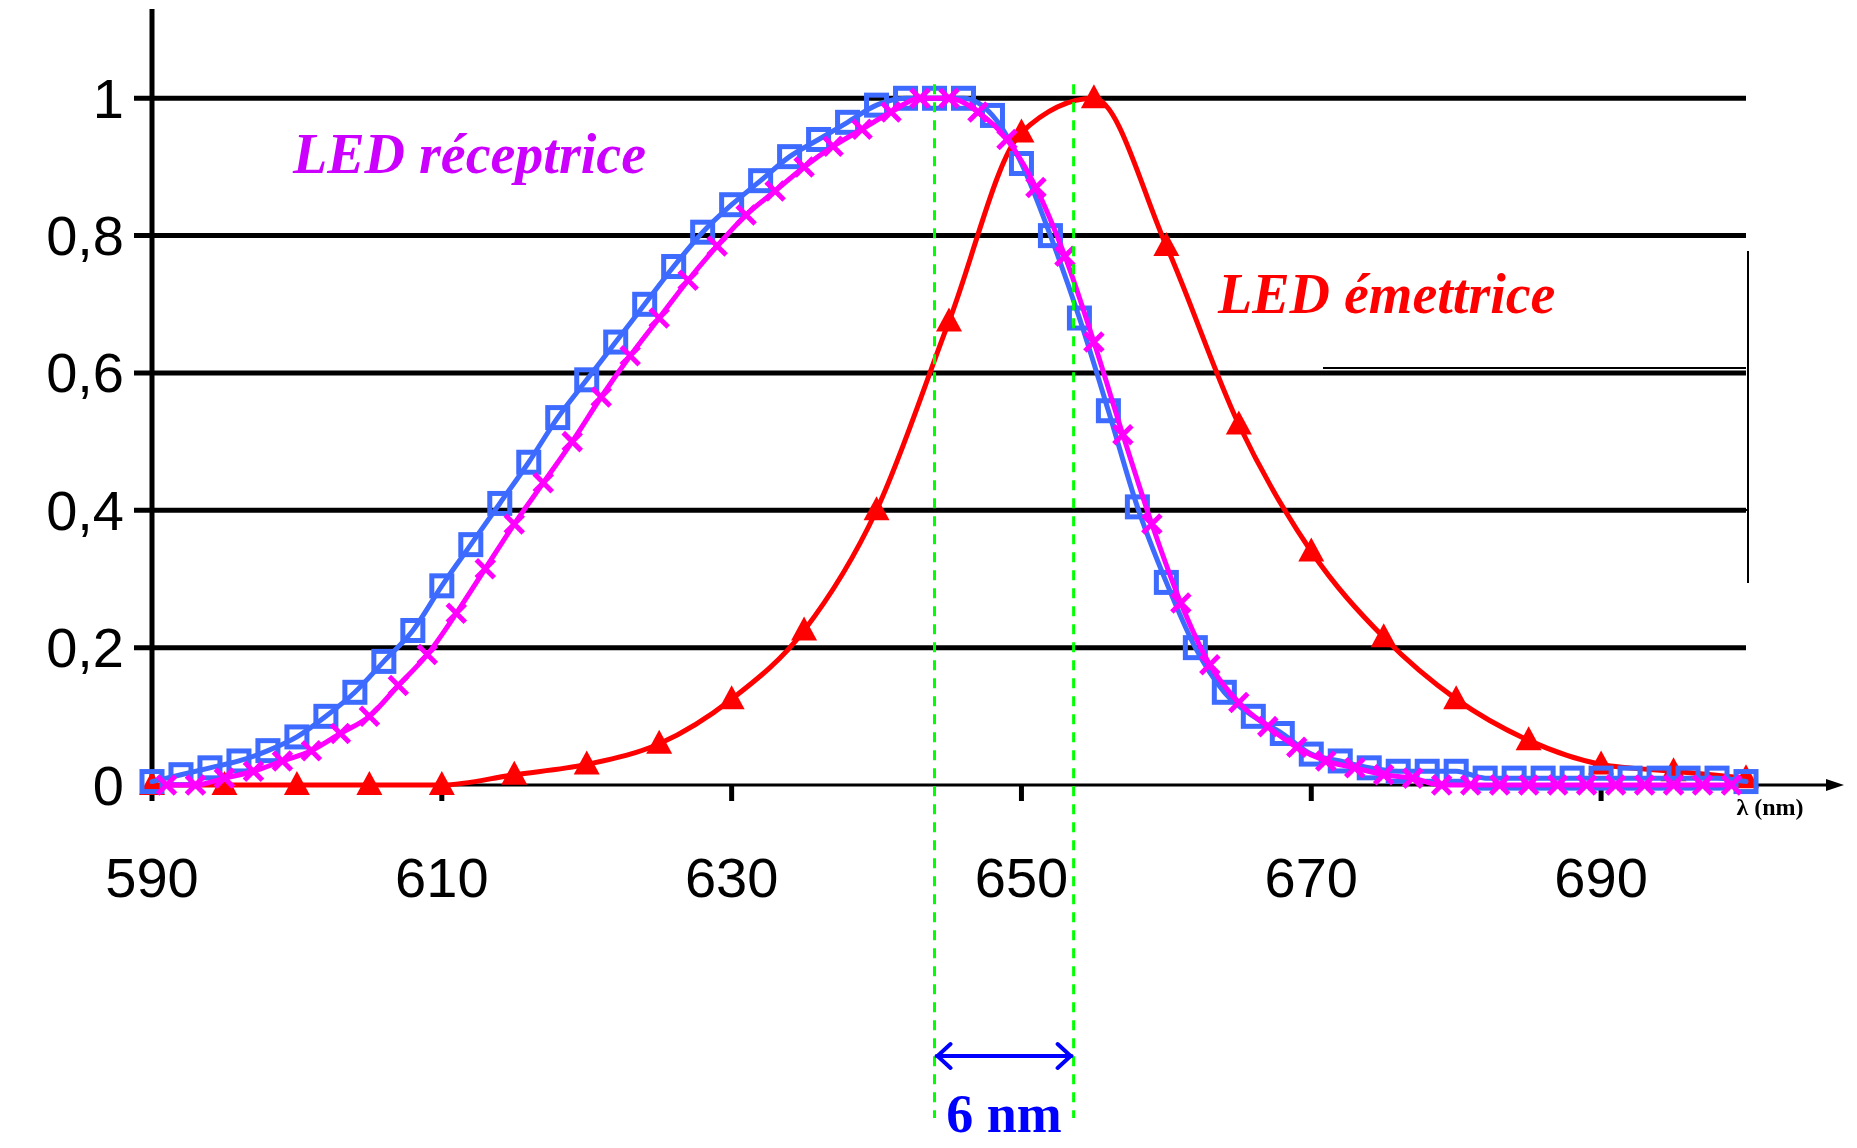  What do you see at coordinates (85, 236) in the screenshot?
I see `y-tick-label: 0,8` at bounding box center [85, 236].